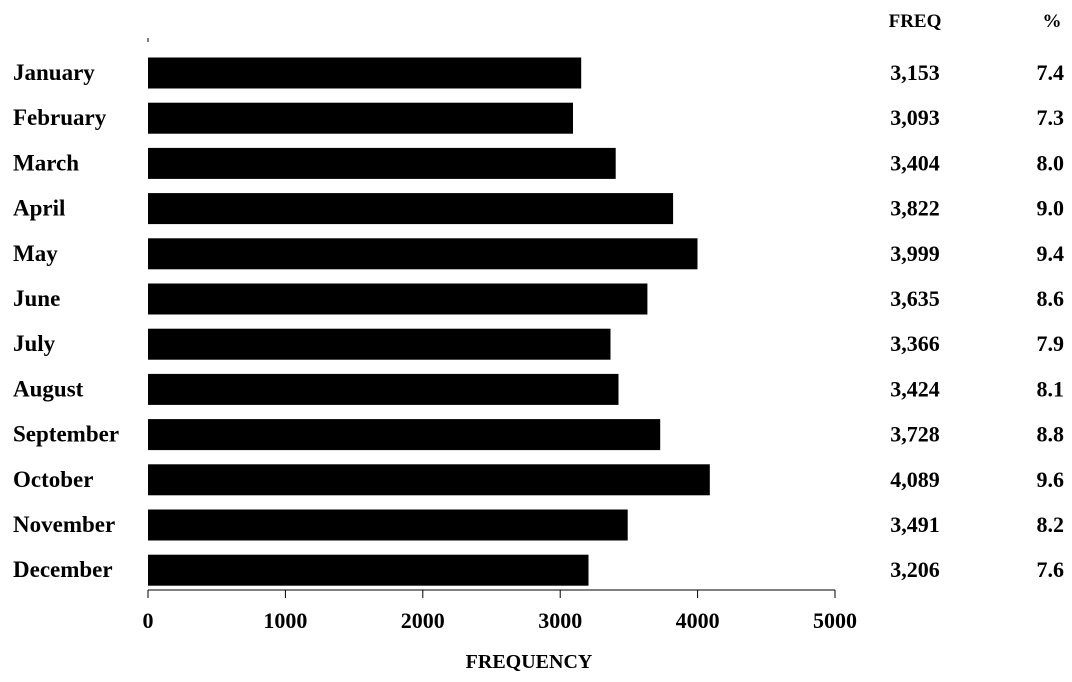 This screenshot has width=1072, height=682. Describe the element at coordinates (48, 388) in the screenshot. I see `category-label-august: August` at that location.